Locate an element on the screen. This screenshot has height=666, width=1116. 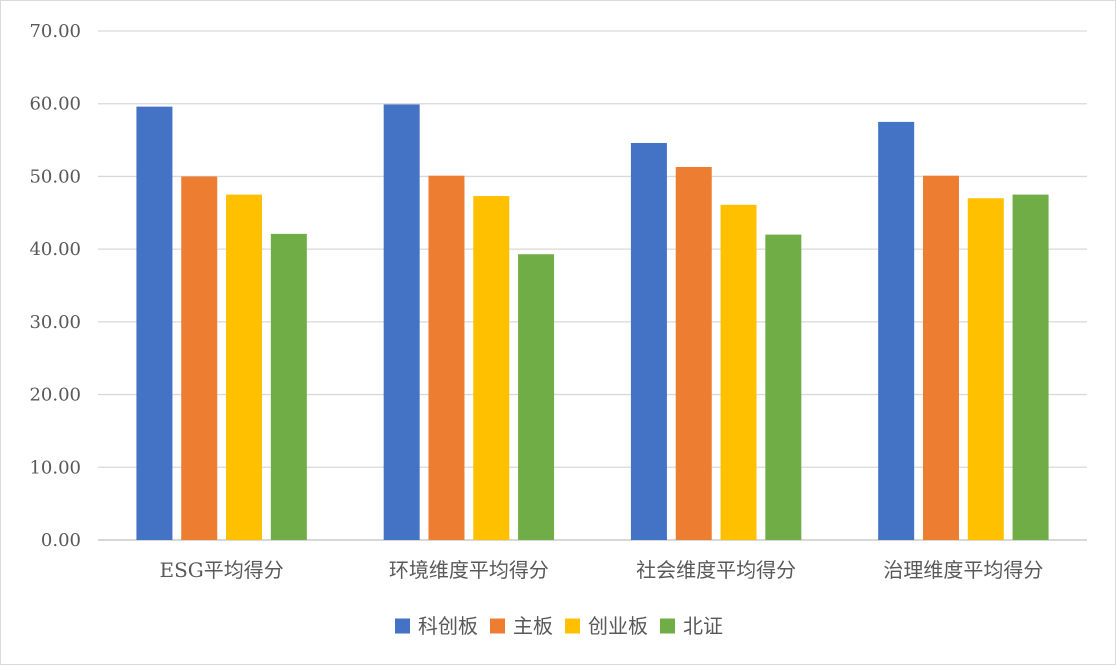
y-tick-label: 50.00 is located at coordinates (55, 176).